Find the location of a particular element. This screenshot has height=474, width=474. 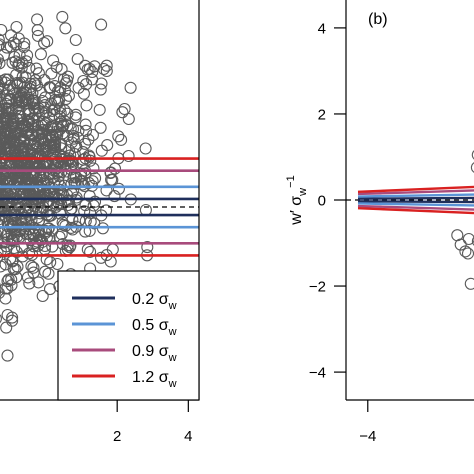

y-tick-label: −4 is located at coordinates (317, 373).